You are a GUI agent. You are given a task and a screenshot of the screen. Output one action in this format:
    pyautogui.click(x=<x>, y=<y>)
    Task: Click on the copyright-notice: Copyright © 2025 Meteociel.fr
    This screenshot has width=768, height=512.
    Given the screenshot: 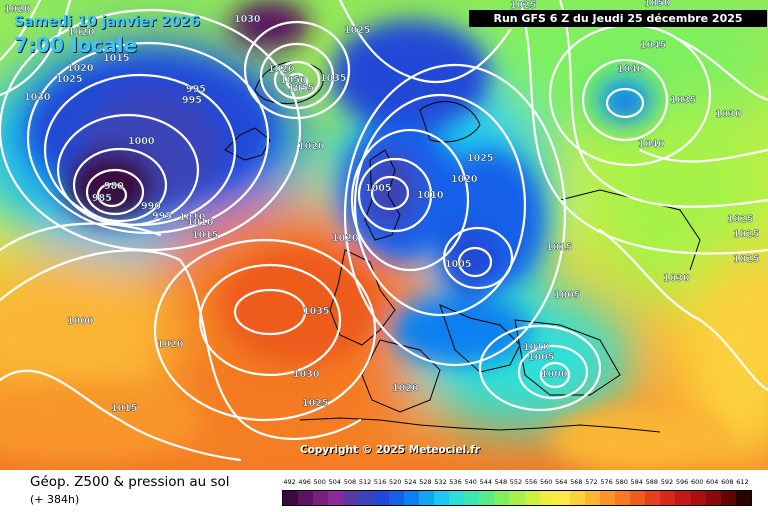 What is the action you would take?
    pyautogui.click(x=390, y=450)
    